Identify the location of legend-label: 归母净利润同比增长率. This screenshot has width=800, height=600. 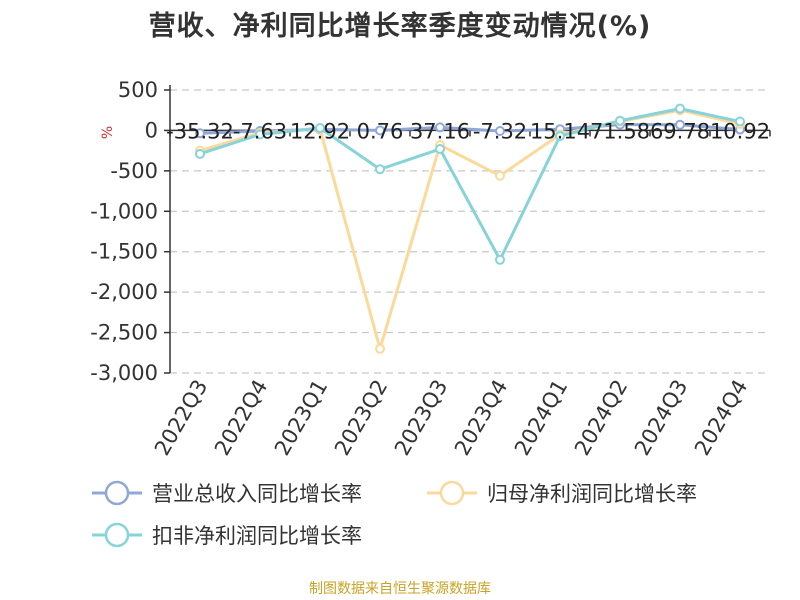
(592, 494).